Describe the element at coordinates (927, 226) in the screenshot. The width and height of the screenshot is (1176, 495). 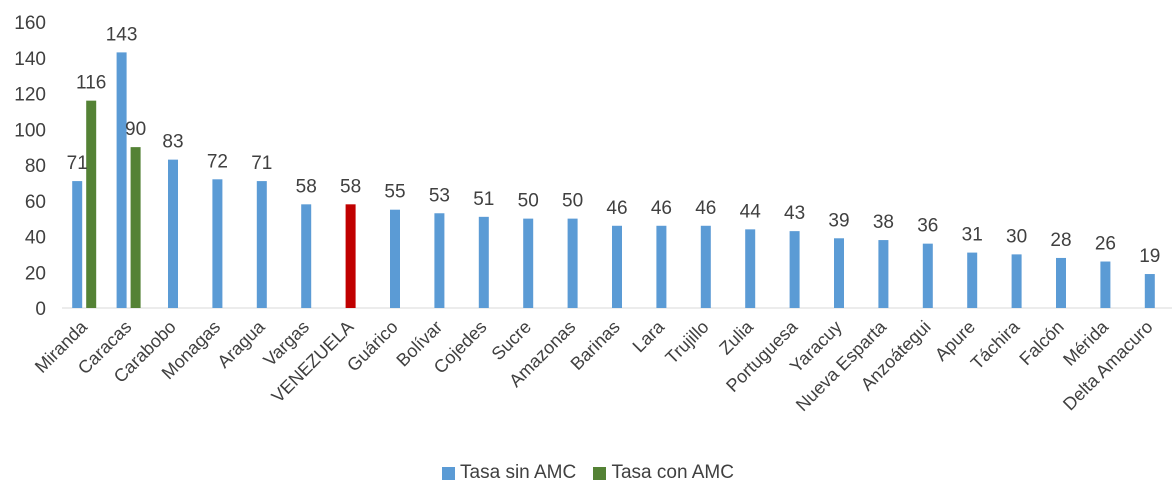
I see `data-label: 36` at that location.